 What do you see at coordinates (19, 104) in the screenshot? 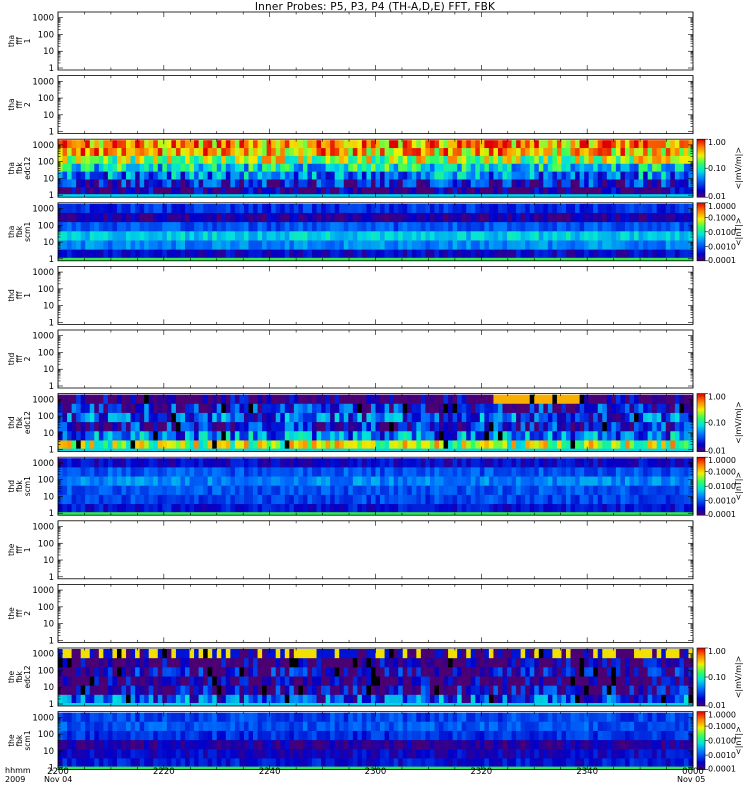
I see `panel-label: tha fff 2` at bounding box center [19, 104].